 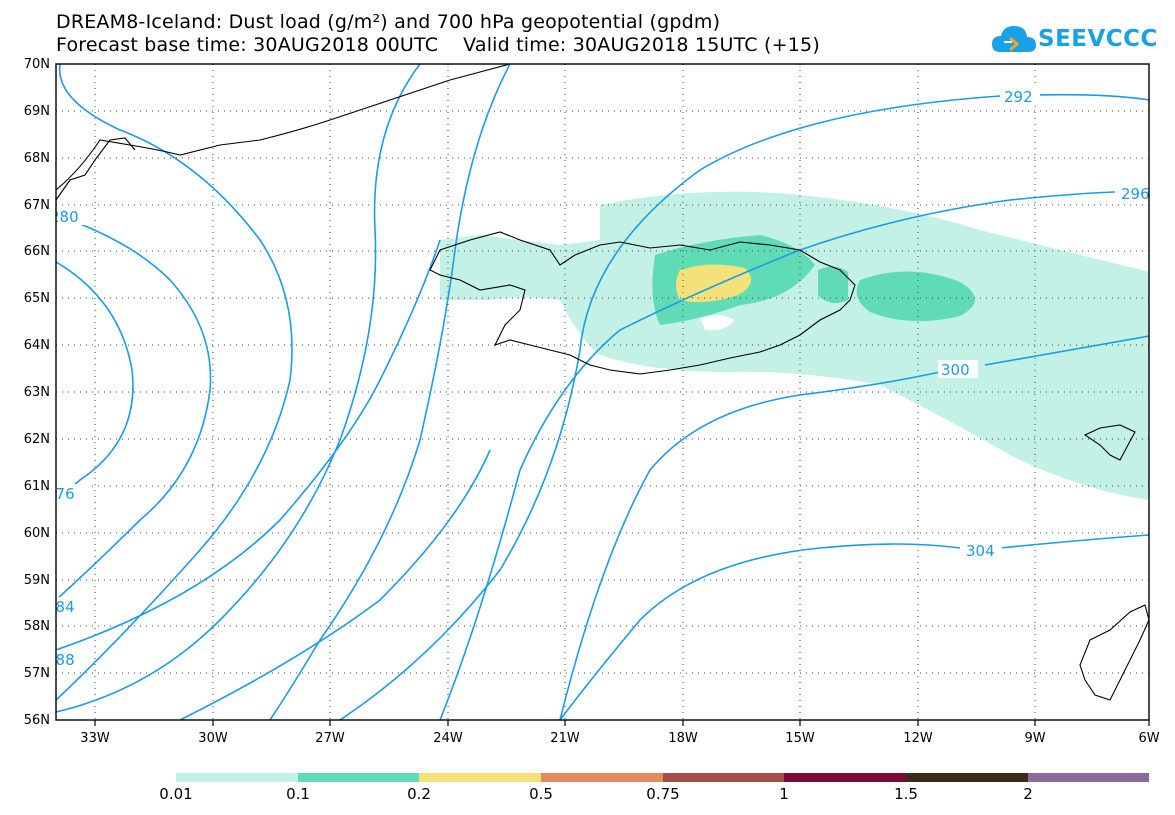 I want to click on lon-label: 9W, so click(x=1035, y=738).